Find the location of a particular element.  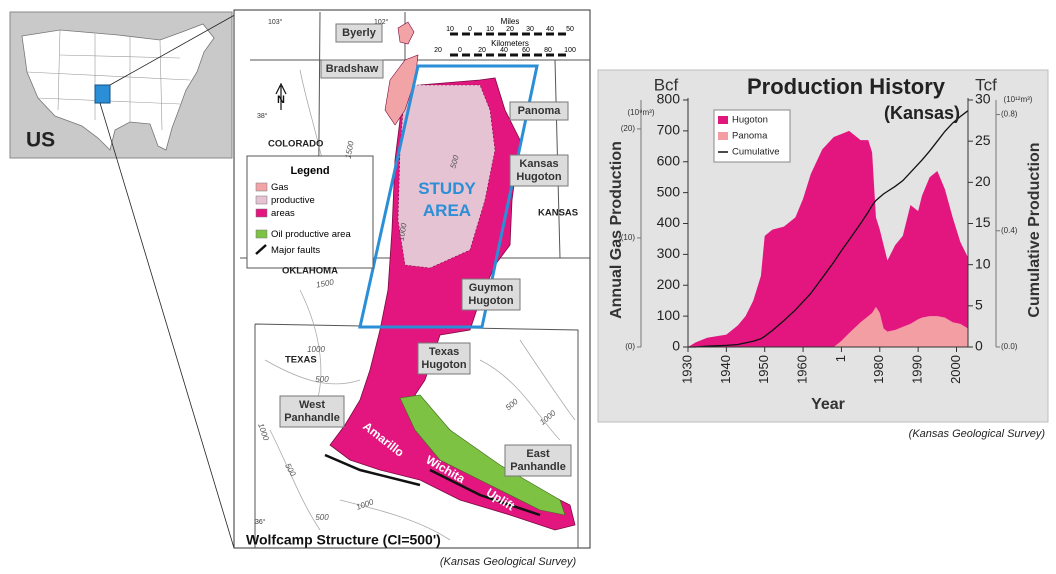

field-label-line: Bradshaw is located at coordinates (352, 69).